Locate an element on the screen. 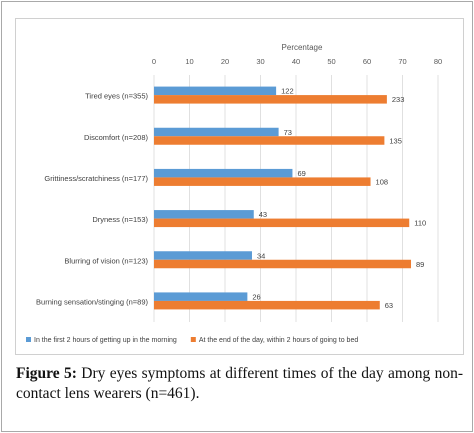  data-label: 108 is located at coordinates (382, 181).